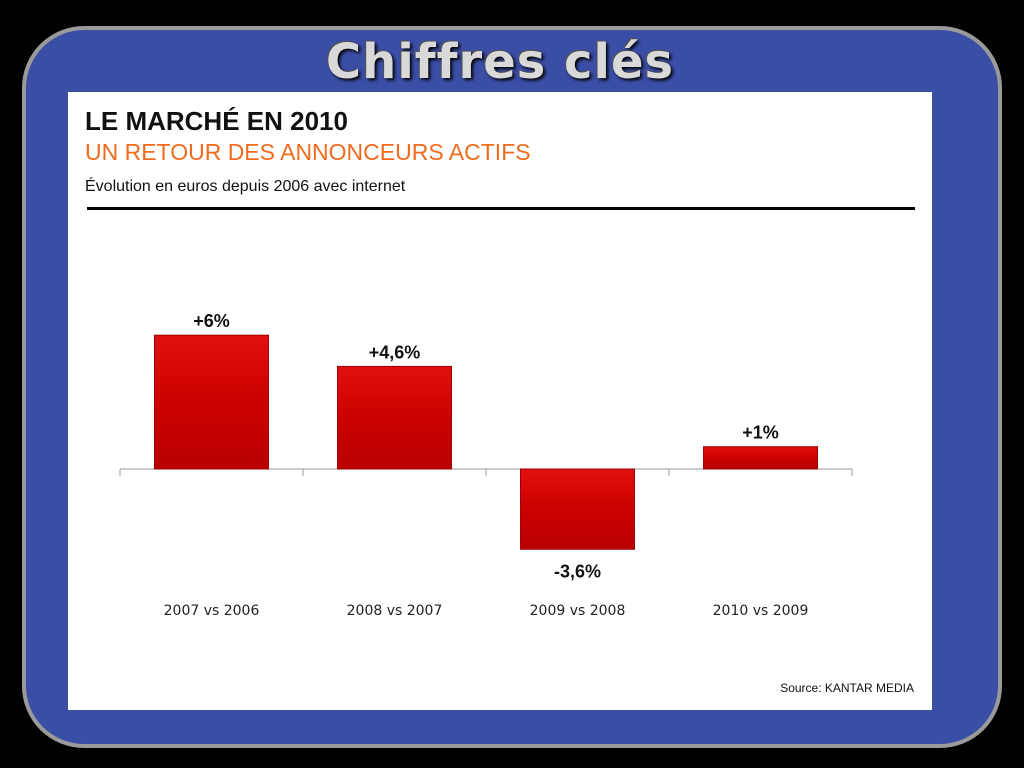 The image size is (1024, 768). Describe the element at coordinates (760, 433) in the screenshot. I see `data-label: +1%` at that location.